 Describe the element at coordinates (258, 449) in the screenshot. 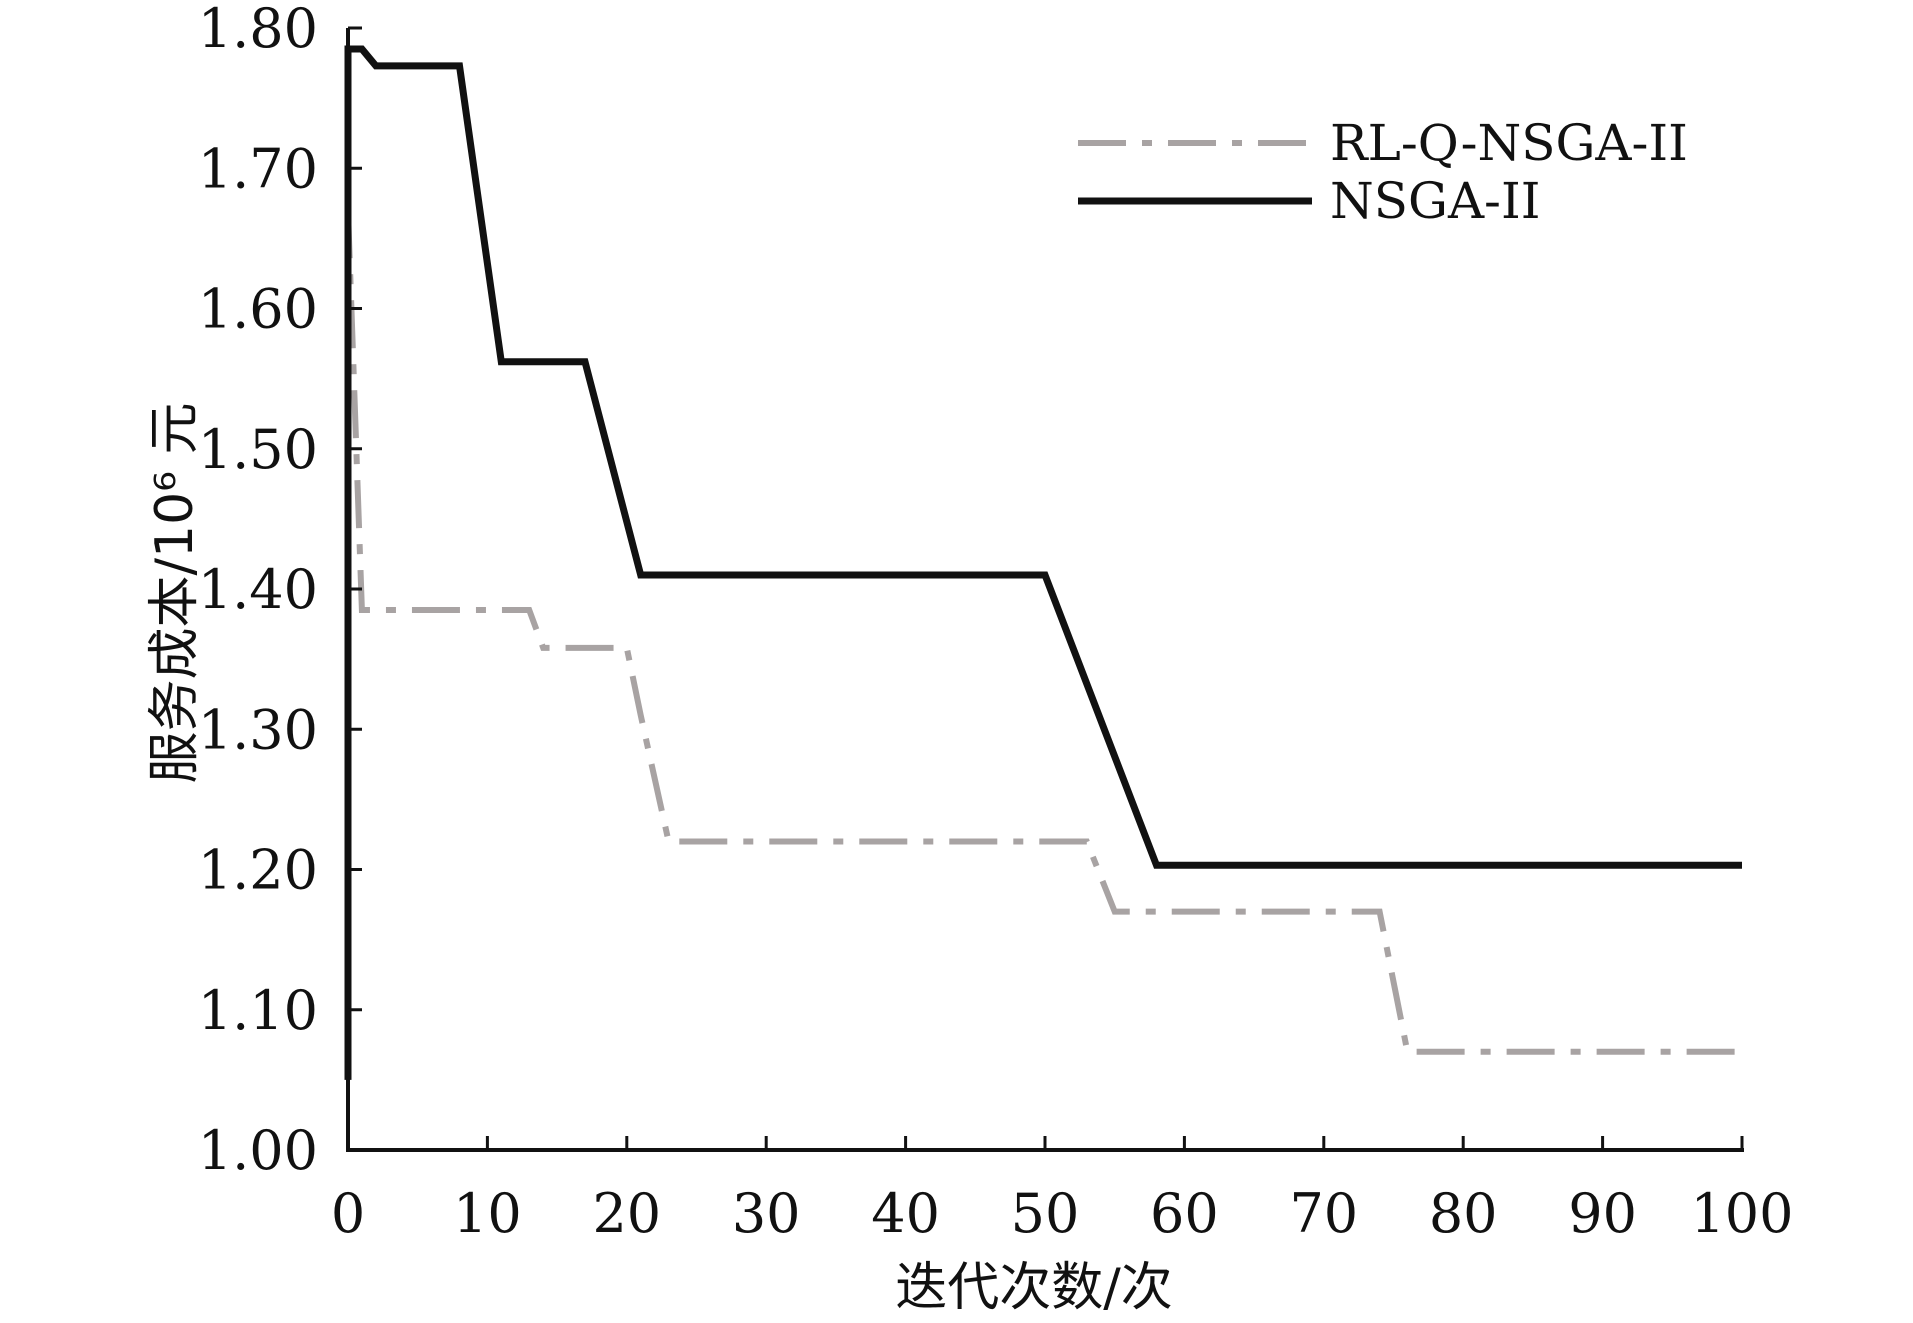

I see `y-tick-label: 1.50` at that location.